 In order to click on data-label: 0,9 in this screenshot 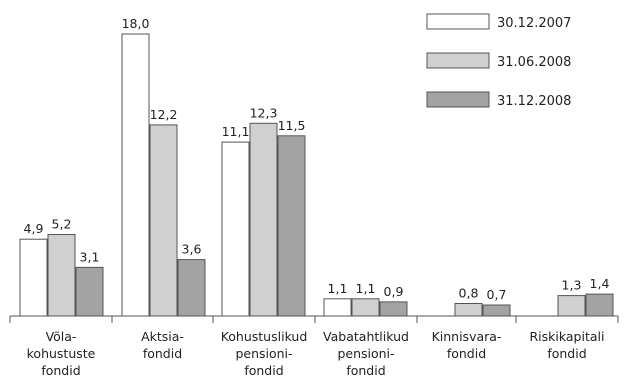, I will do `click(394, 291)`.